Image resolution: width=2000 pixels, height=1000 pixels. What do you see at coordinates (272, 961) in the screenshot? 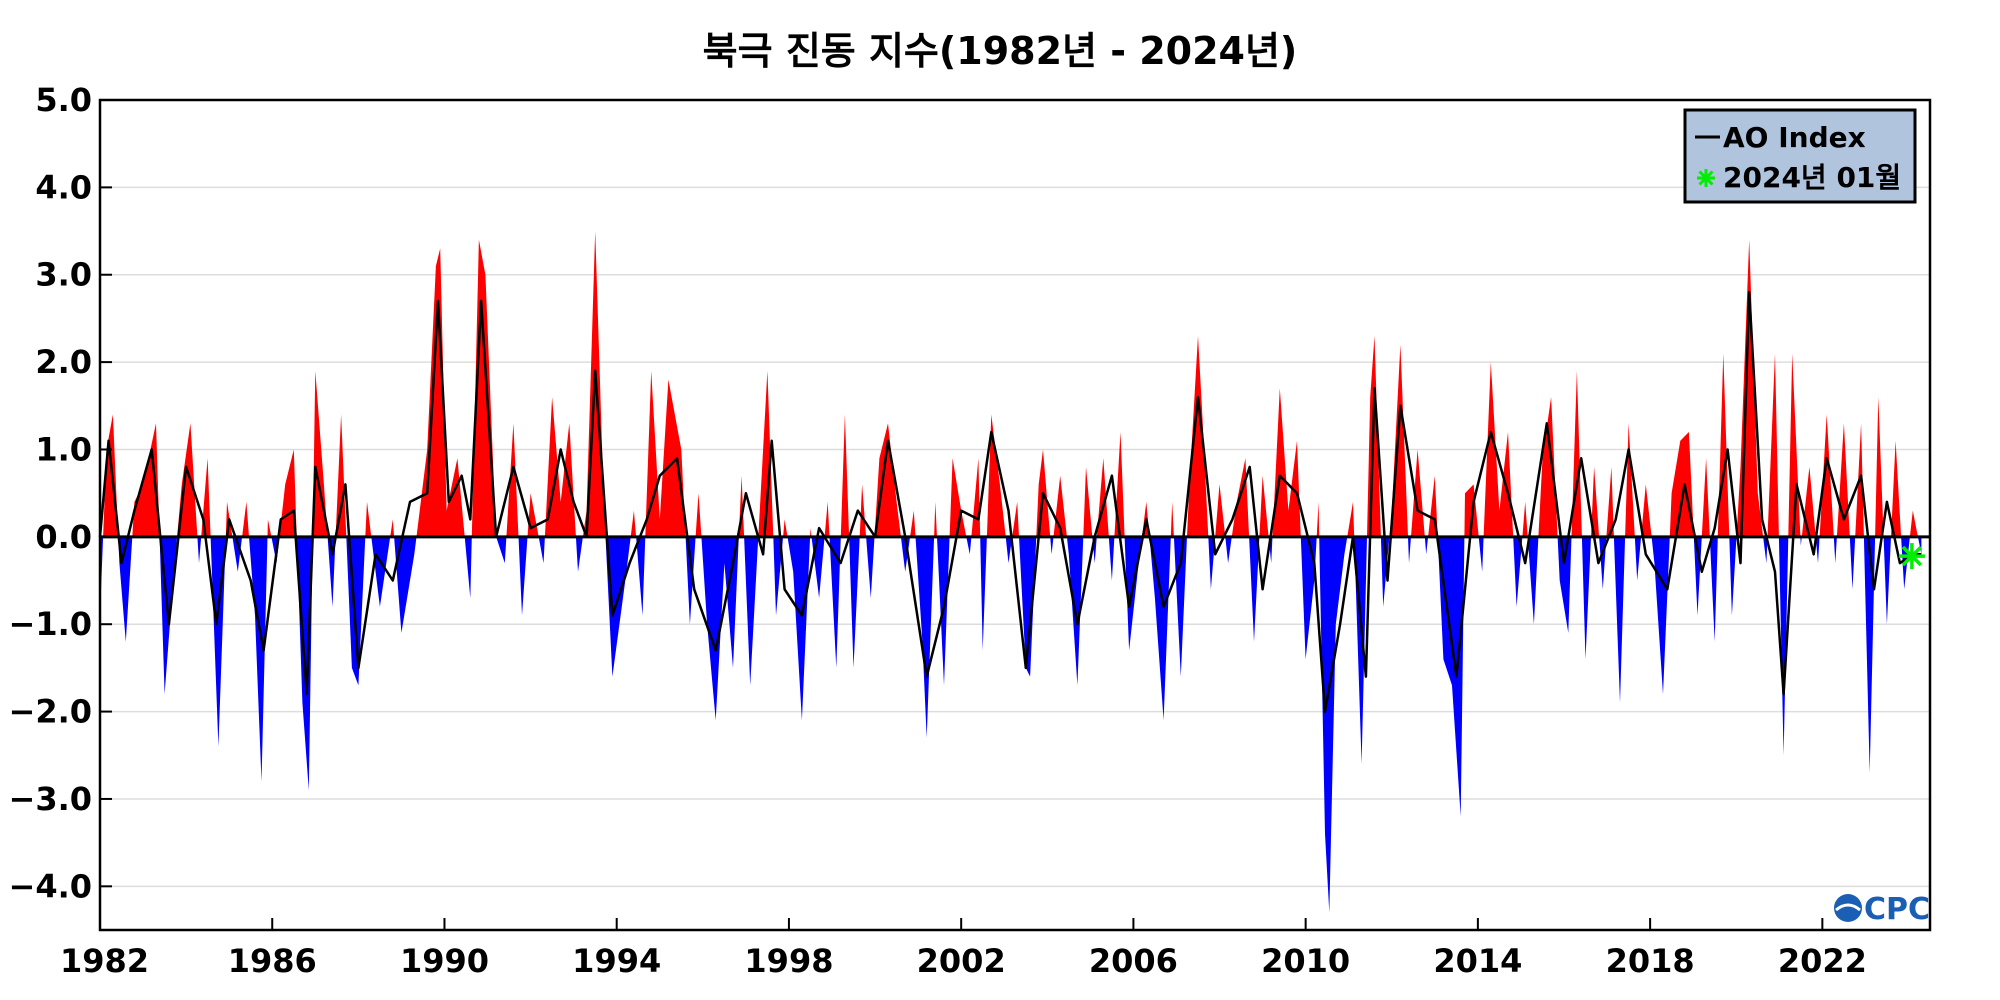
I see `x-tick-label: 1986` at bounding box center [272, 961].